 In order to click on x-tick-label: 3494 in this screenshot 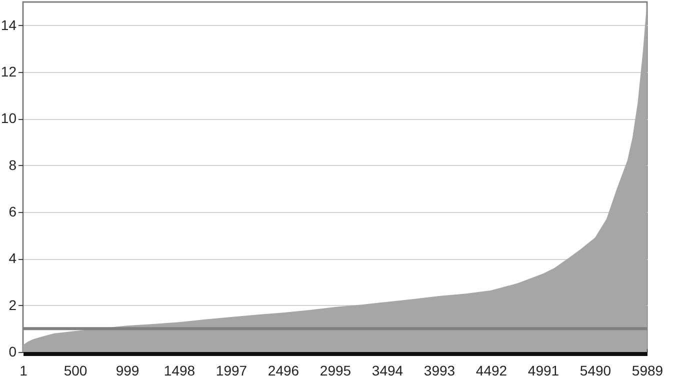, I will do `click(388, 370)`.